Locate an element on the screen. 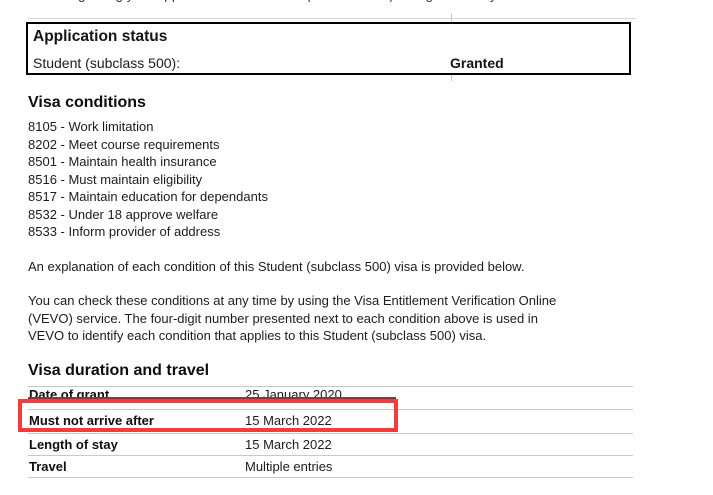  condition-item: 8105 - Work limitation is located at coordinates (91, 126).